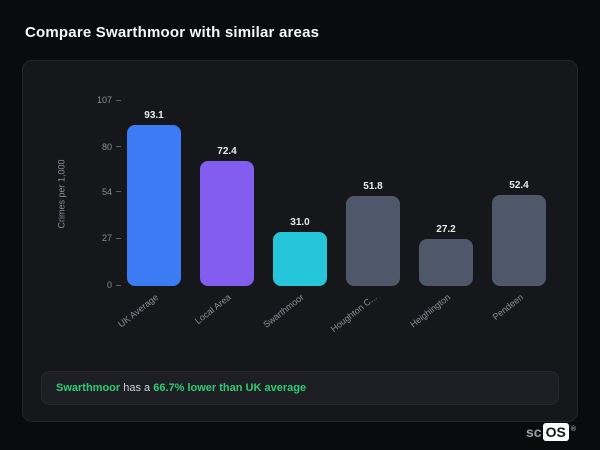 This screenshot has height=450, width=600. I want to click on x-tick: Swarthmoor, so click(294, 311).